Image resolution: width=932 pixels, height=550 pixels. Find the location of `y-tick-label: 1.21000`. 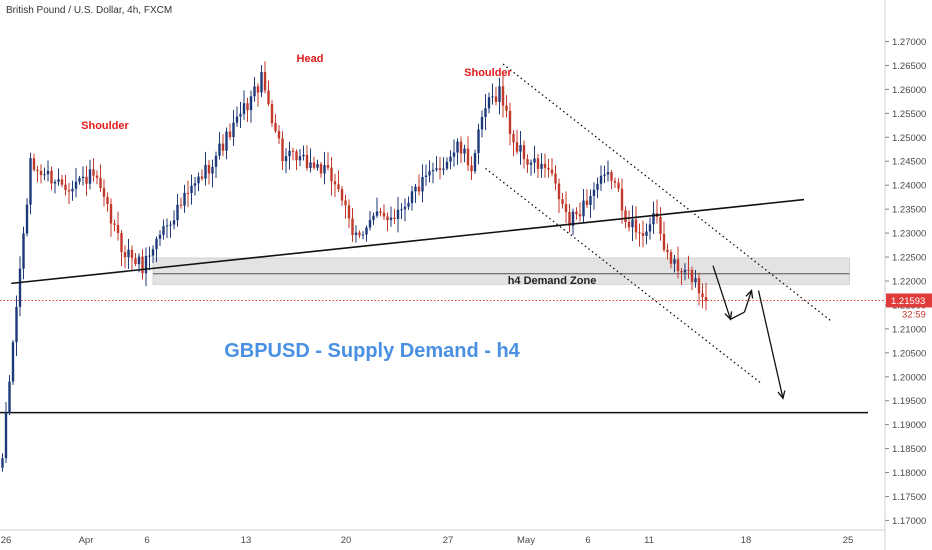

y-tick-label: 1.21000 is located at coordinates (909, 329).